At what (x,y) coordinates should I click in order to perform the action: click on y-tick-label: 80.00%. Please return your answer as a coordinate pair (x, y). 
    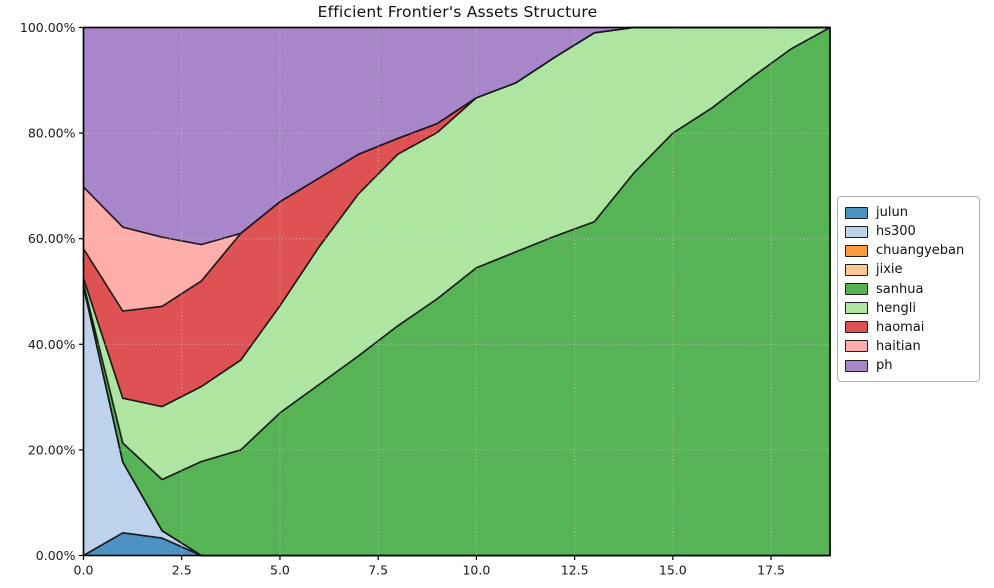
    Looking at the image, I should click on (52, 133).